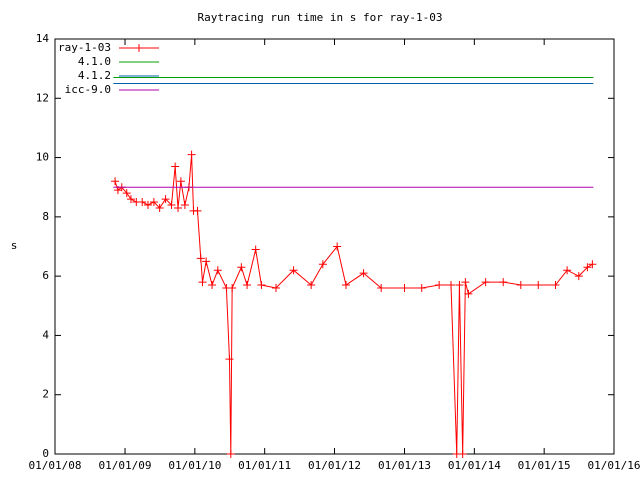  What do you see at coordinates (404, 465) in the screenshot?
I see `x-tick-label: 01/01/13` at bounding box center [404, 465].